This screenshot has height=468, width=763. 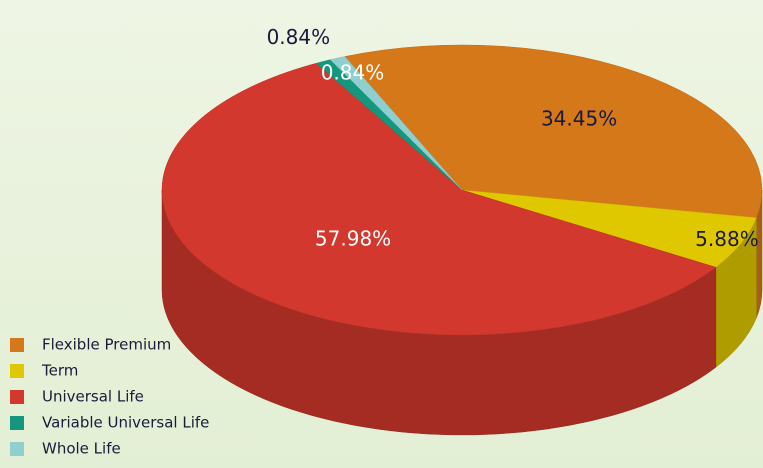 I want to click on data-label: 34.45%, so click(x=579, y=119).